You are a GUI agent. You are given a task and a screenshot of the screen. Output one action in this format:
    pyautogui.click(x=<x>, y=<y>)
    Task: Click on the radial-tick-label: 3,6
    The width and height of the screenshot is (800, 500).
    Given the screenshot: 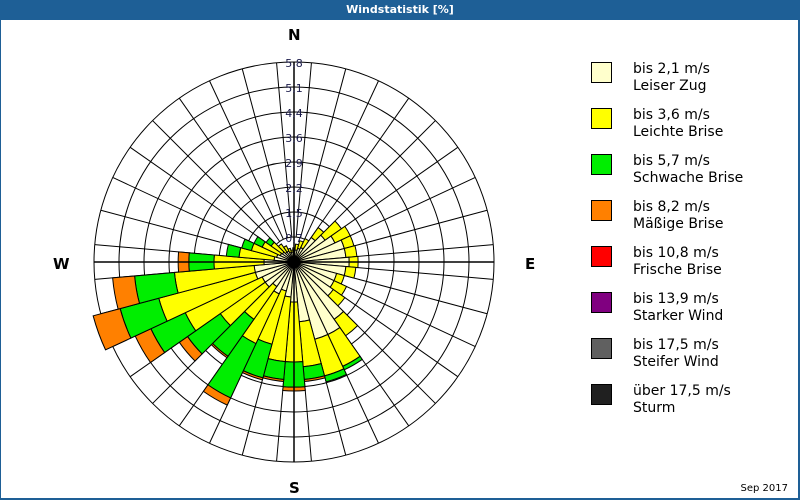 What is the action you would take?
    pyautogui.click(x=294, y=138)
    